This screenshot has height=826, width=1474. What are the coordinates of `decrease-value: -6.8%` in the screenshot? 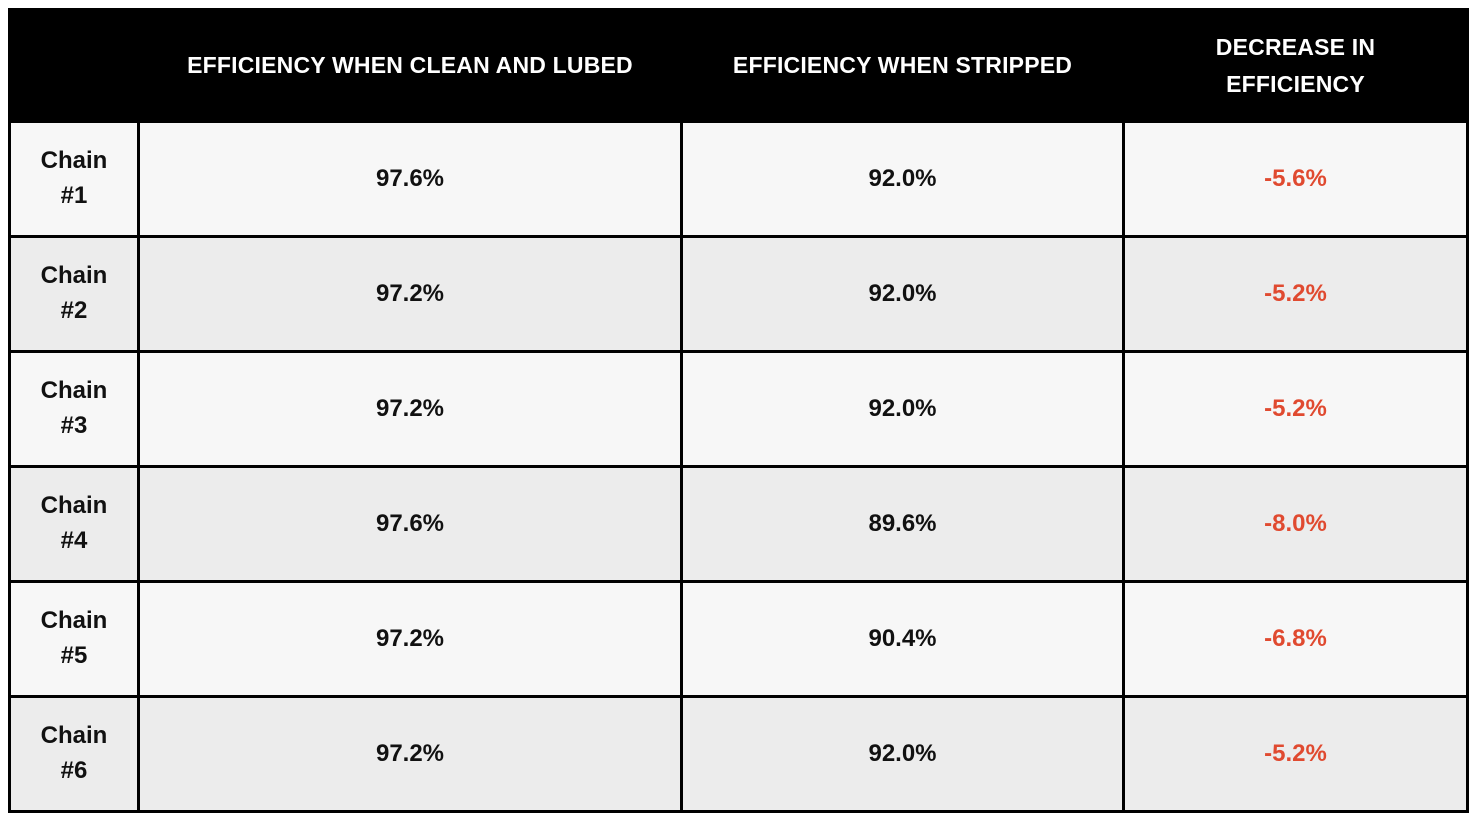 It's located at (1295, 639).